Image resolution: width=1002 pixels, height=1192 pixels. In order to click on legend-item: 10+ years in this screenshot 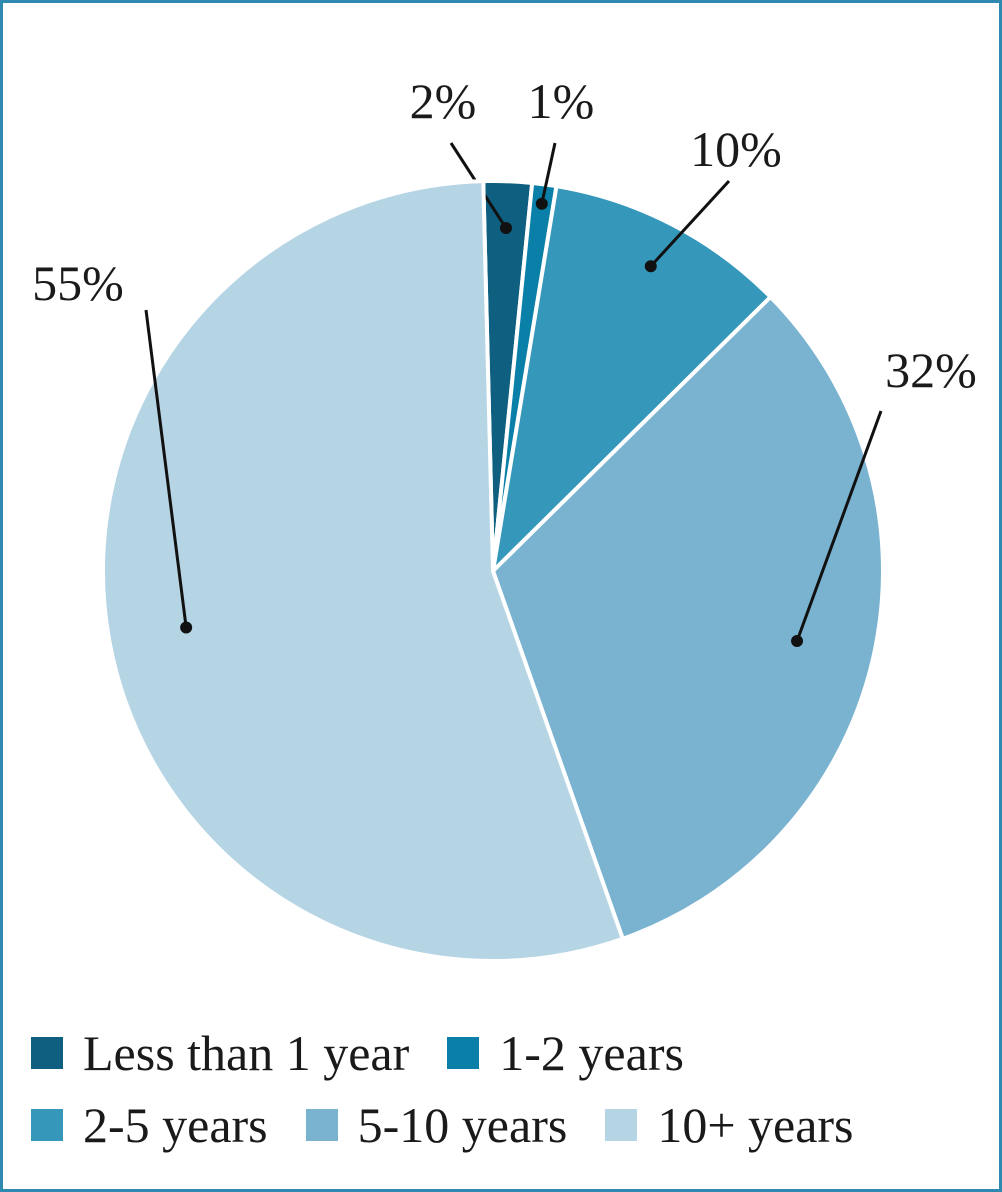, I will do `click(729, 1125)`.